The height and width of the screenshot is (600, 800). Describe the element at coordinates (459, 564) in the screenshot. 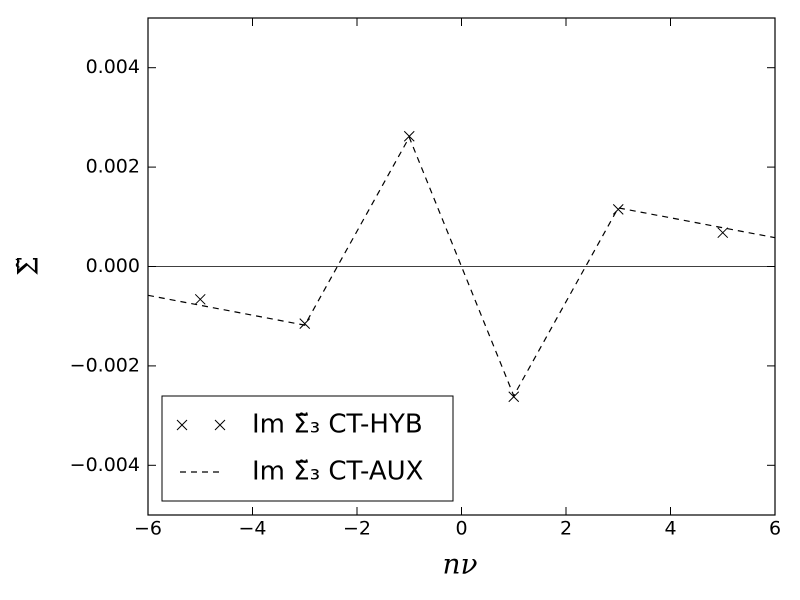

I see `x-axis-label: nν` at that location.